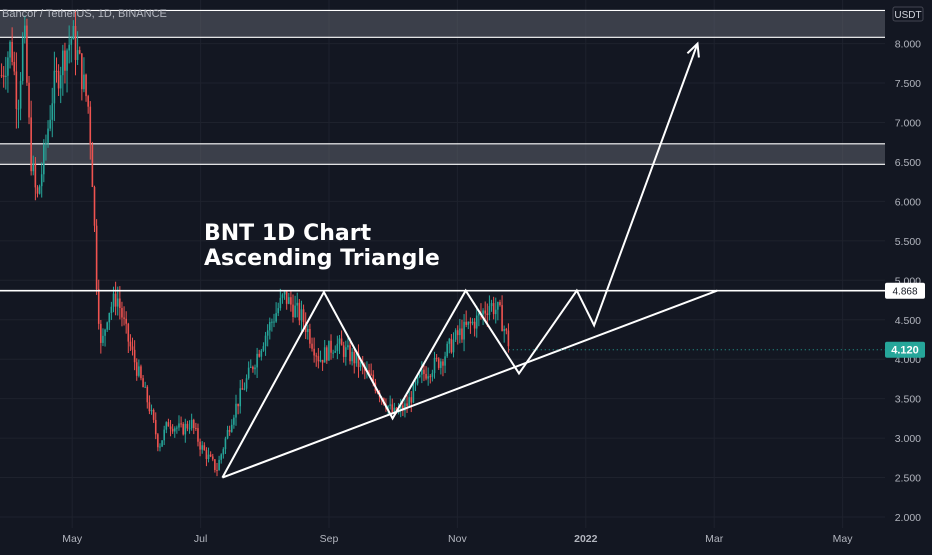 The image size is (932, 555). I want to click on price-tick-label: 6.000, so click(908, 202).